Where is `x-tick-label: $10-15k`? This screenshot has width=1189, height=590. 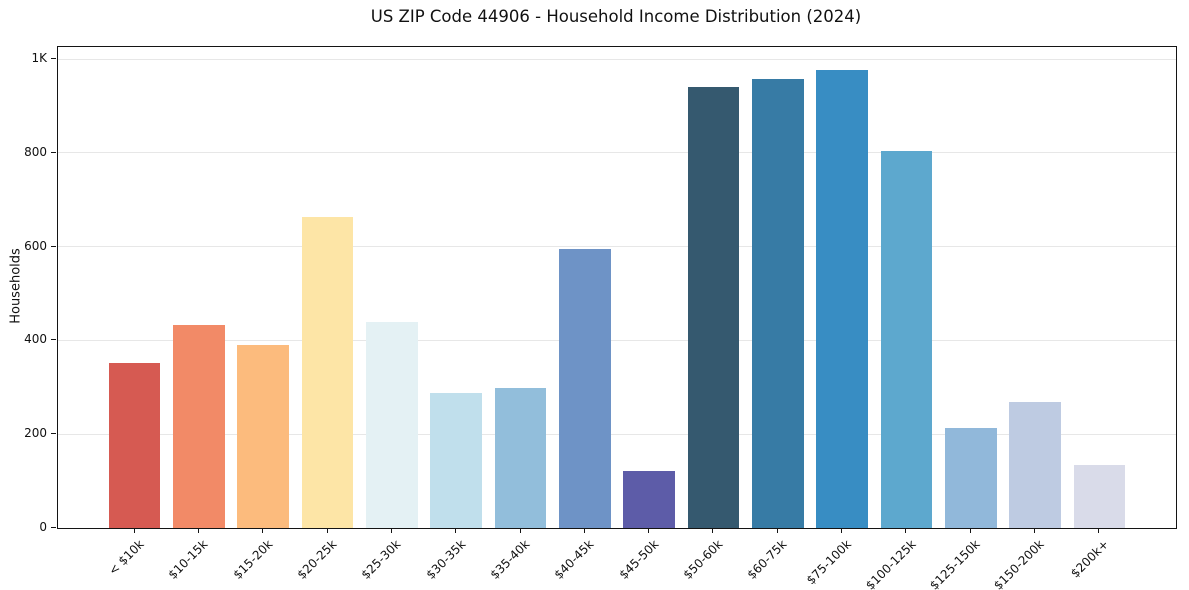
x-tick-label: $10-15k is located at coordinates (188, 559).